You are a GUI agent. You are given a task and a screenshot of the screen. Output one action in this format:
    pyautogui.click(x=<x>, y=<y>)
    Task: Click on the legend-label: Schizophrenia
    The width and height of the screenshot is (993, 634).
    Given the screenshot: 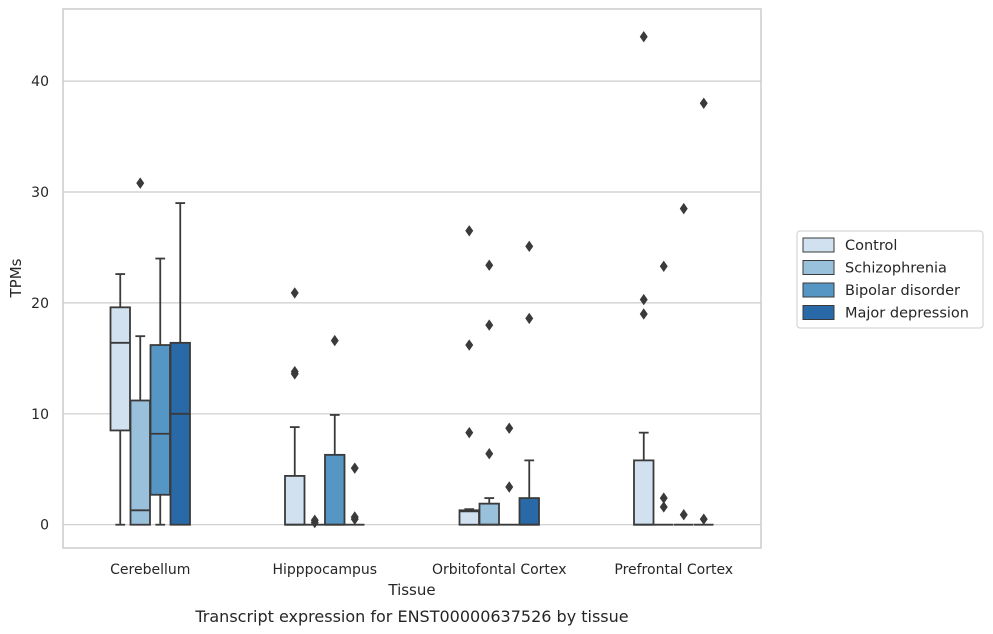 What is the action you would take?
    pyautogui.click(x=896, y=269)
    